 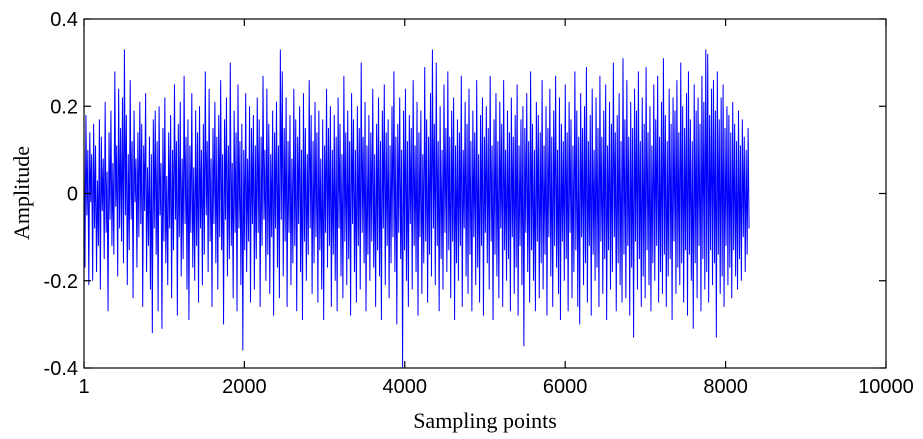 I want to click on y-tick-label: 0.4, so click(x=64, y=20).